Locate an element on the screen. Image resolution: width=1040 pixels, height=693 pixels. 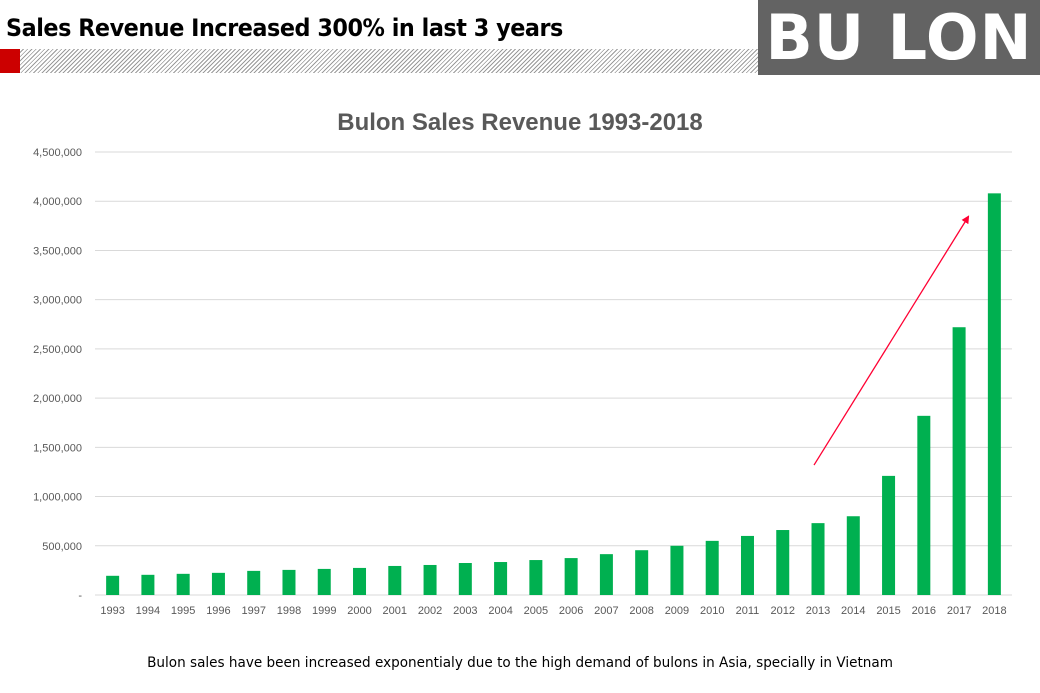
trend-annotation is located at coordinates (891, 340).